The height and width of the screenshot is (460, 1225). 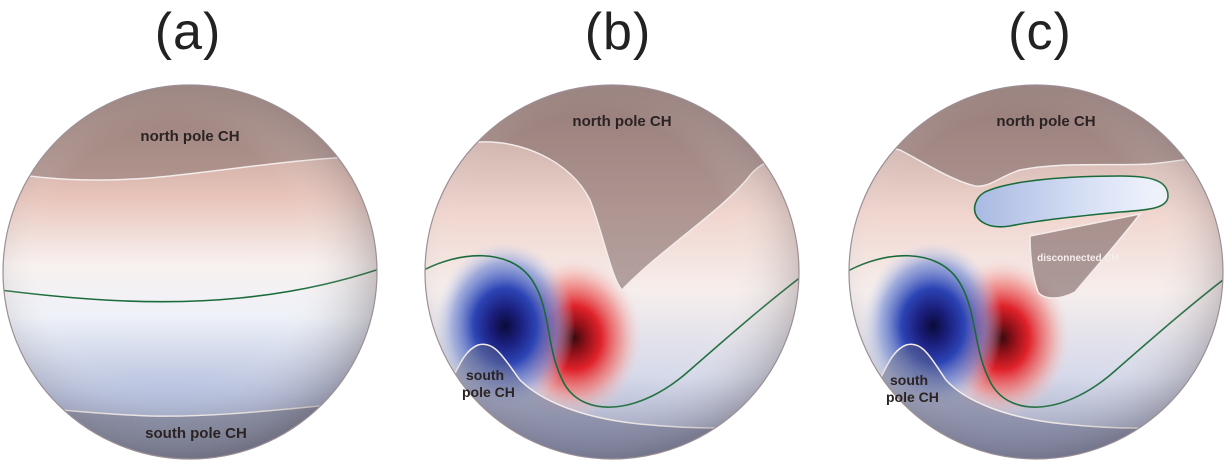 I want to click on panel-a-title: (a), so click(x=188, y=32).